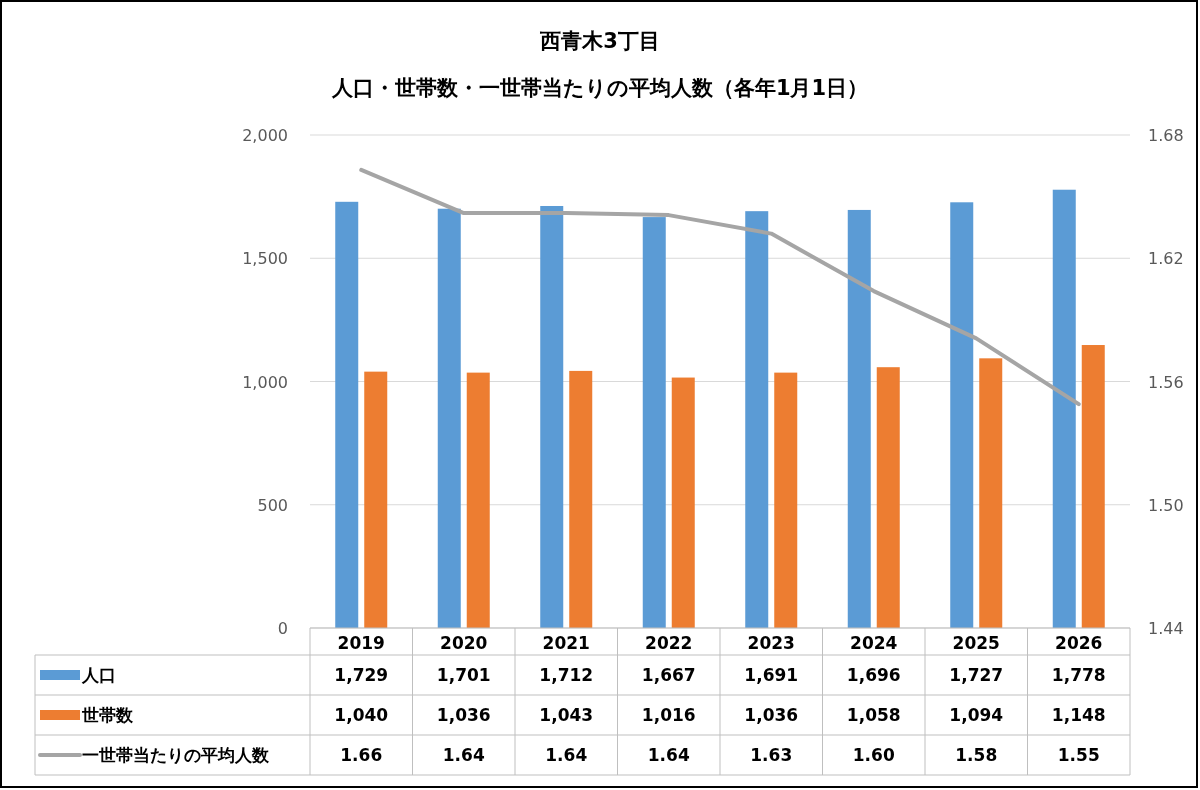 The height and width of the screenshot is (790, 1200). What do you see at coordinates (976, 643) in the screenshot?
I see `x-tick-label: 2025` at bounding box center [976, 643].